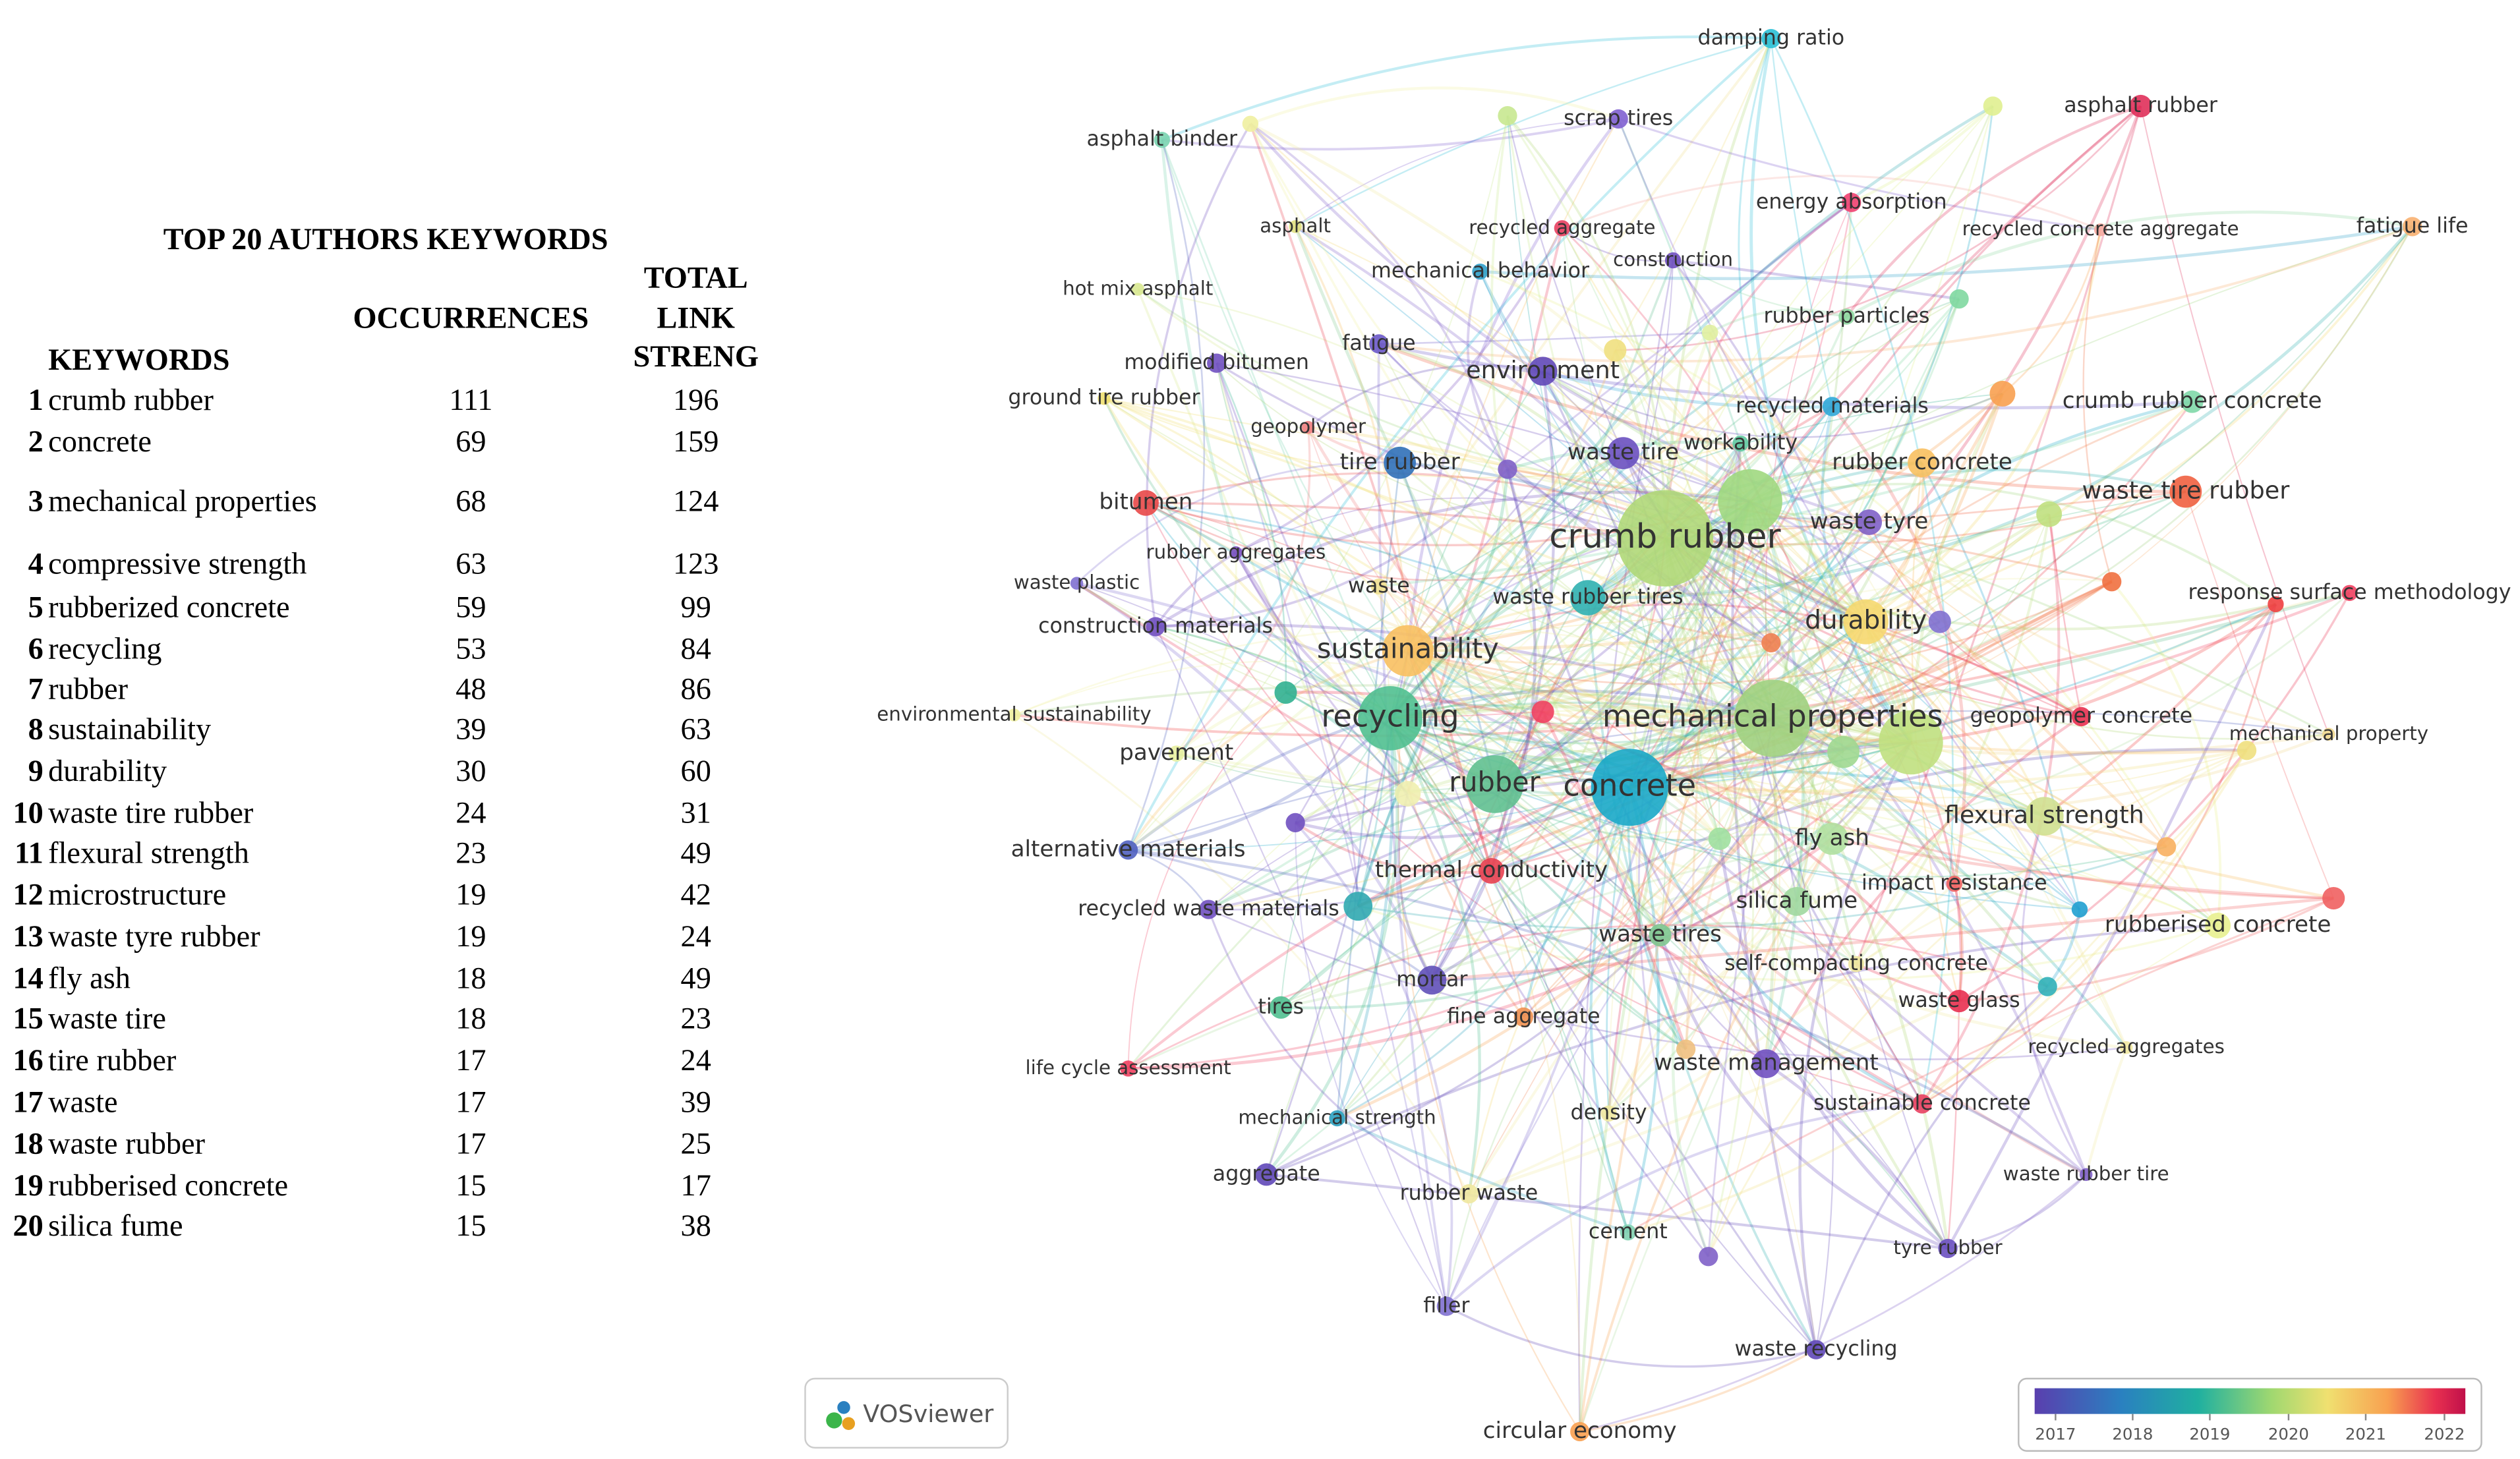 The width and height of the screenshot is (2520, 1459). Describe the element at coordinates (36, 400) in the screenshot. I see `rank: 1` at that location.